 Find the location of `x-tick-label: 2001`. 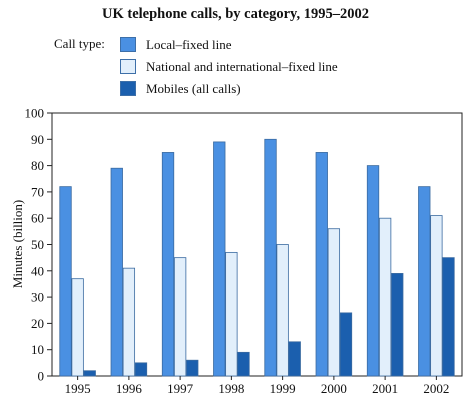

x-tick-label: 2001 is located at coordinates (385, 388).